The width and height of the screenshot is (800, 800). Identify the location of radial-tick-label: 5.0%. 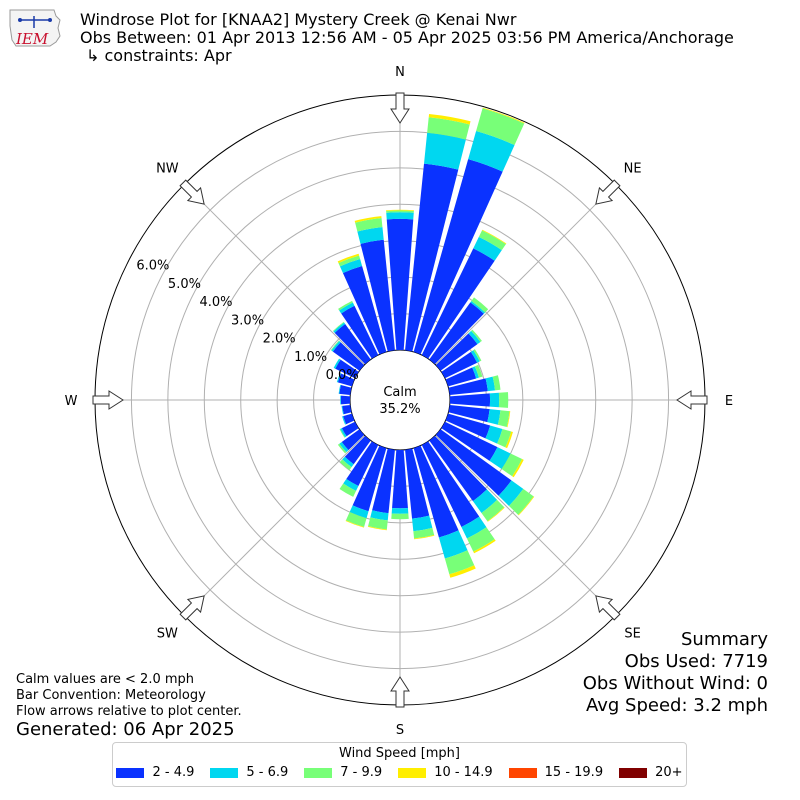
(184, 284).